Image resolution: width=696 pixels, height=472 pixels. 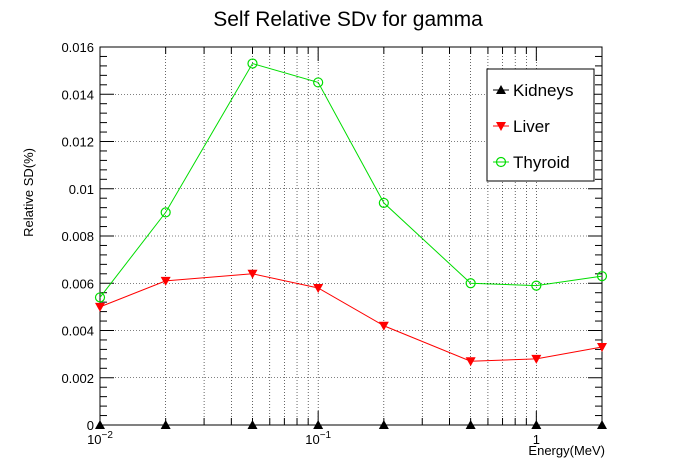 What do you see at coordinates (100, 438) in the screenshot?
I see `x-tick-label: 10⁻²` at bounding box center [100, 438].